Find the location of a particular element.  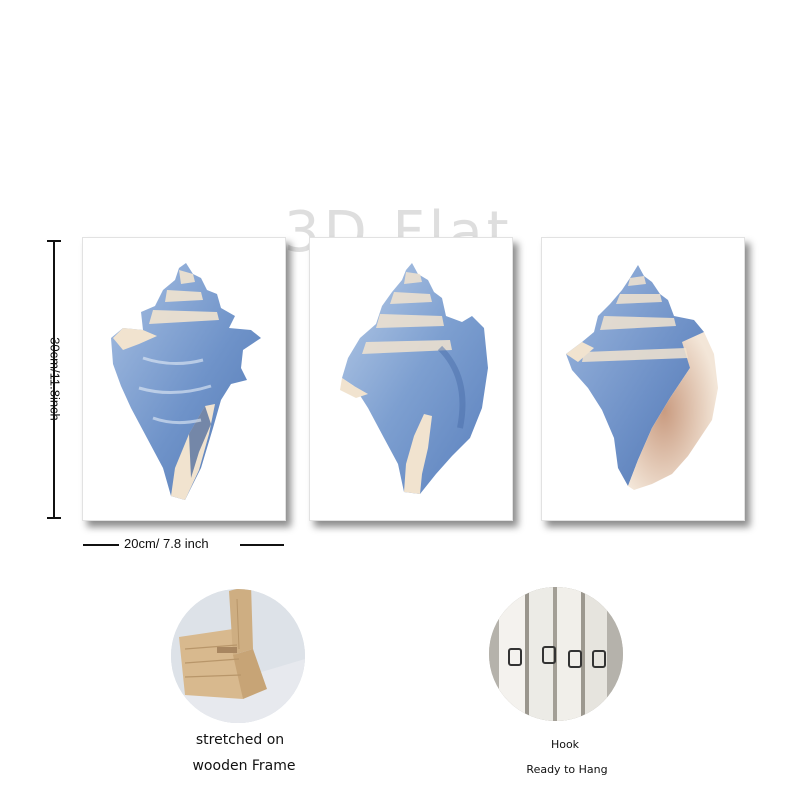

height-dimension-line is located at coordinates (54, 379).